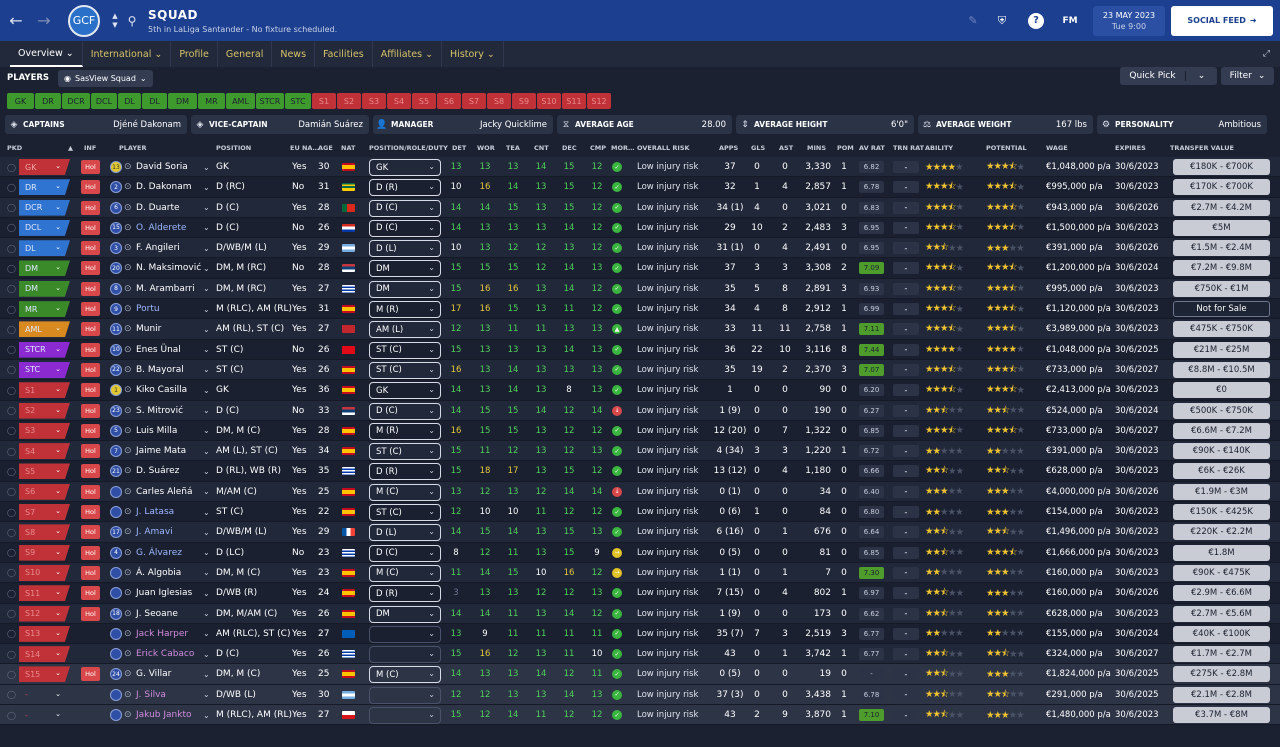 Image resolution: width=1280 pixels, height=747 pixels. I want to click on quick-pick-button: Quick Pick ⌄, so click(1168, 76).